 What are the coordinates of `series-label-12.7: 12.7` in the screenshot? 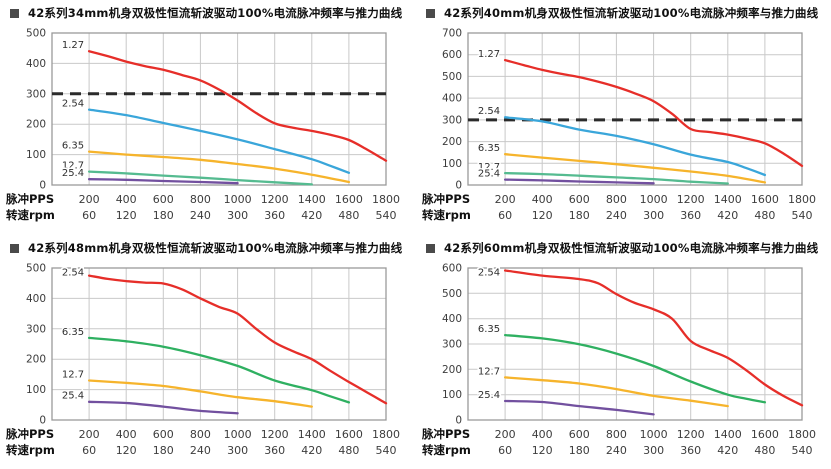 It's located at (73, 374).